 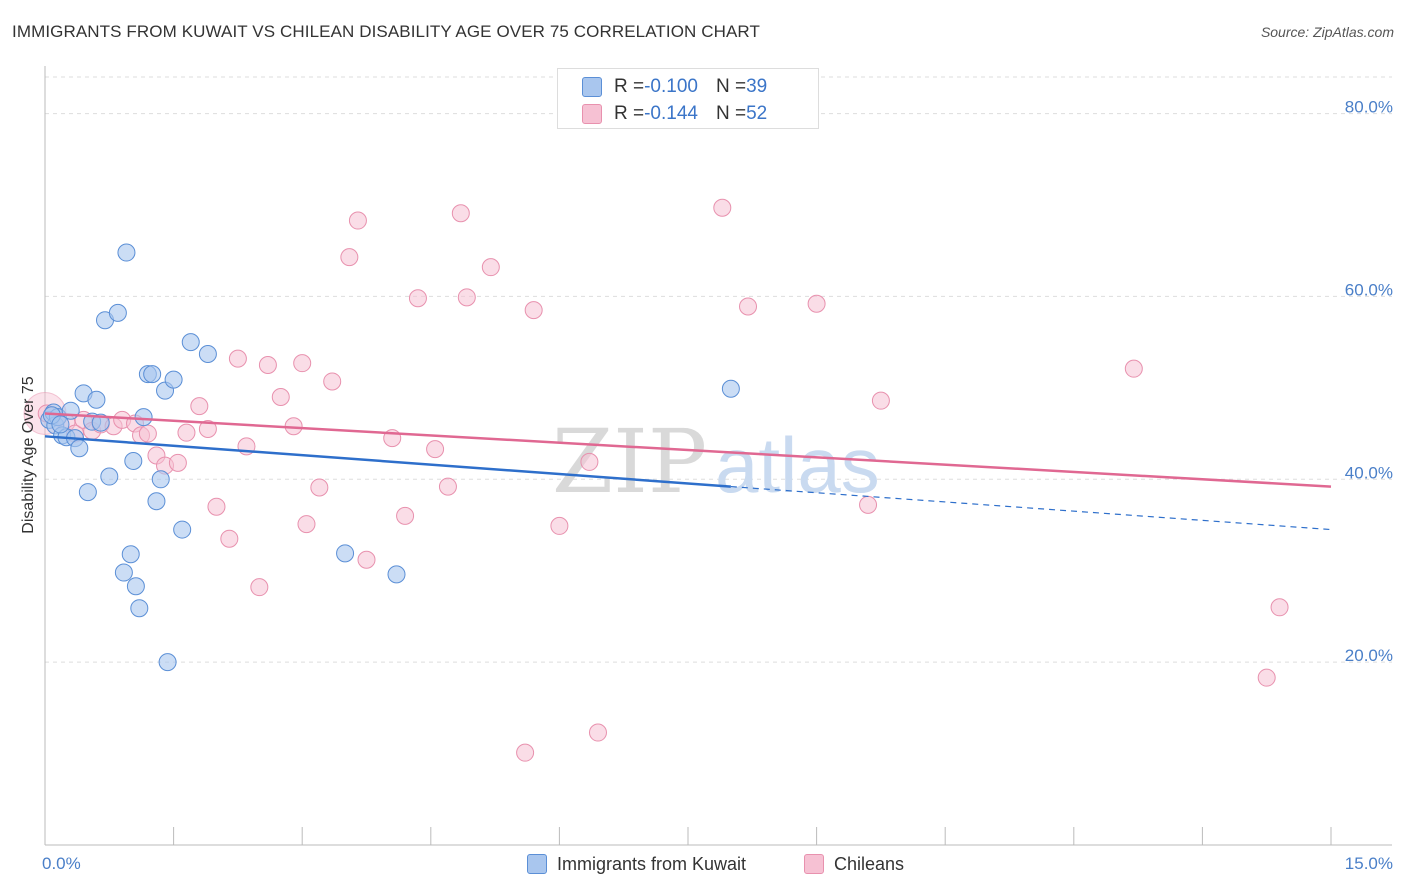 What do you see at coordinates (61, 863) in the screenshot?
I see `x-tick-label-min: 0.0%` at bounding box center [61, 863].